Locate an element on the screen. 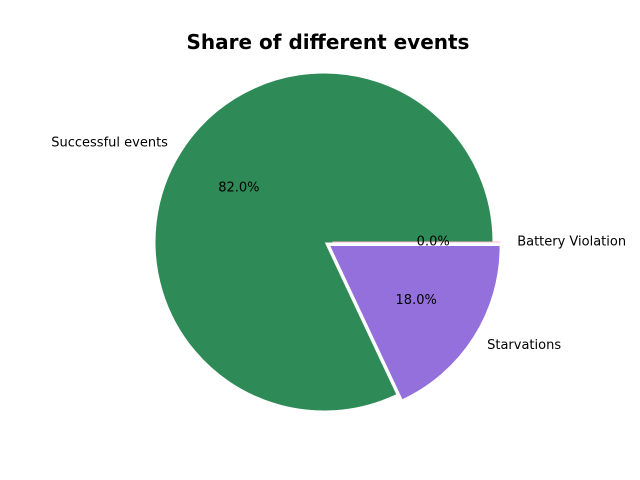 Image resolution: width=640 pixels, height=480 pixels. pct-label-starvations: 18.0% is located at coordinates (416, 300).